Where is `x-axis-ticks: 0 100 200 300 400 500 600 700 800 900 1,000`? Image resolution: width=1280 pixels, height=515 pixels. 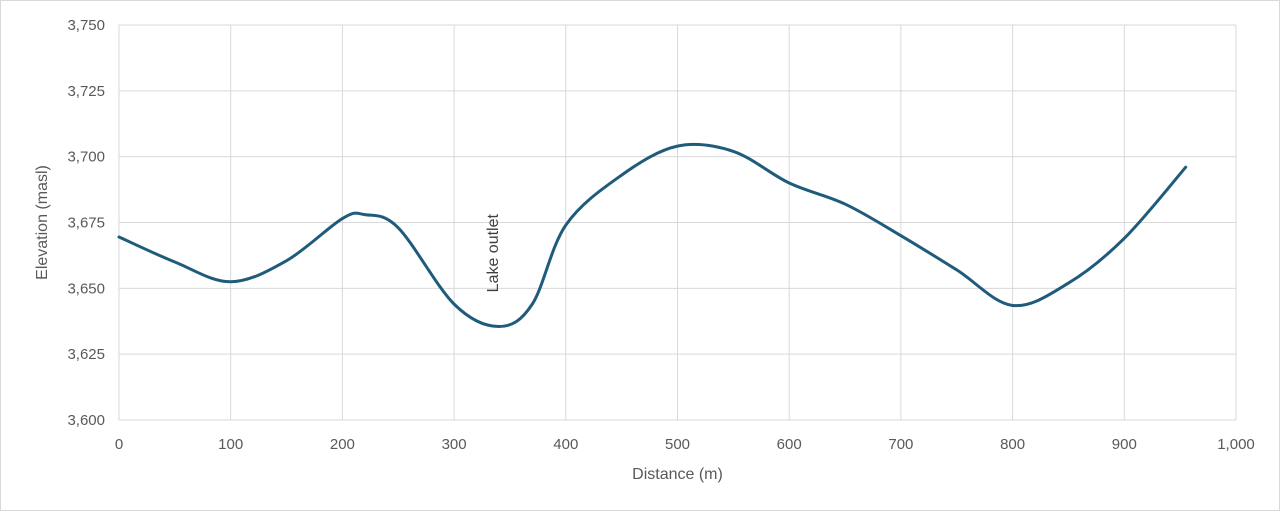
x-axis-ticks: 0 100 200 300 400 500 600 700 800 900 1,000 is located at coordinates (685, 444).